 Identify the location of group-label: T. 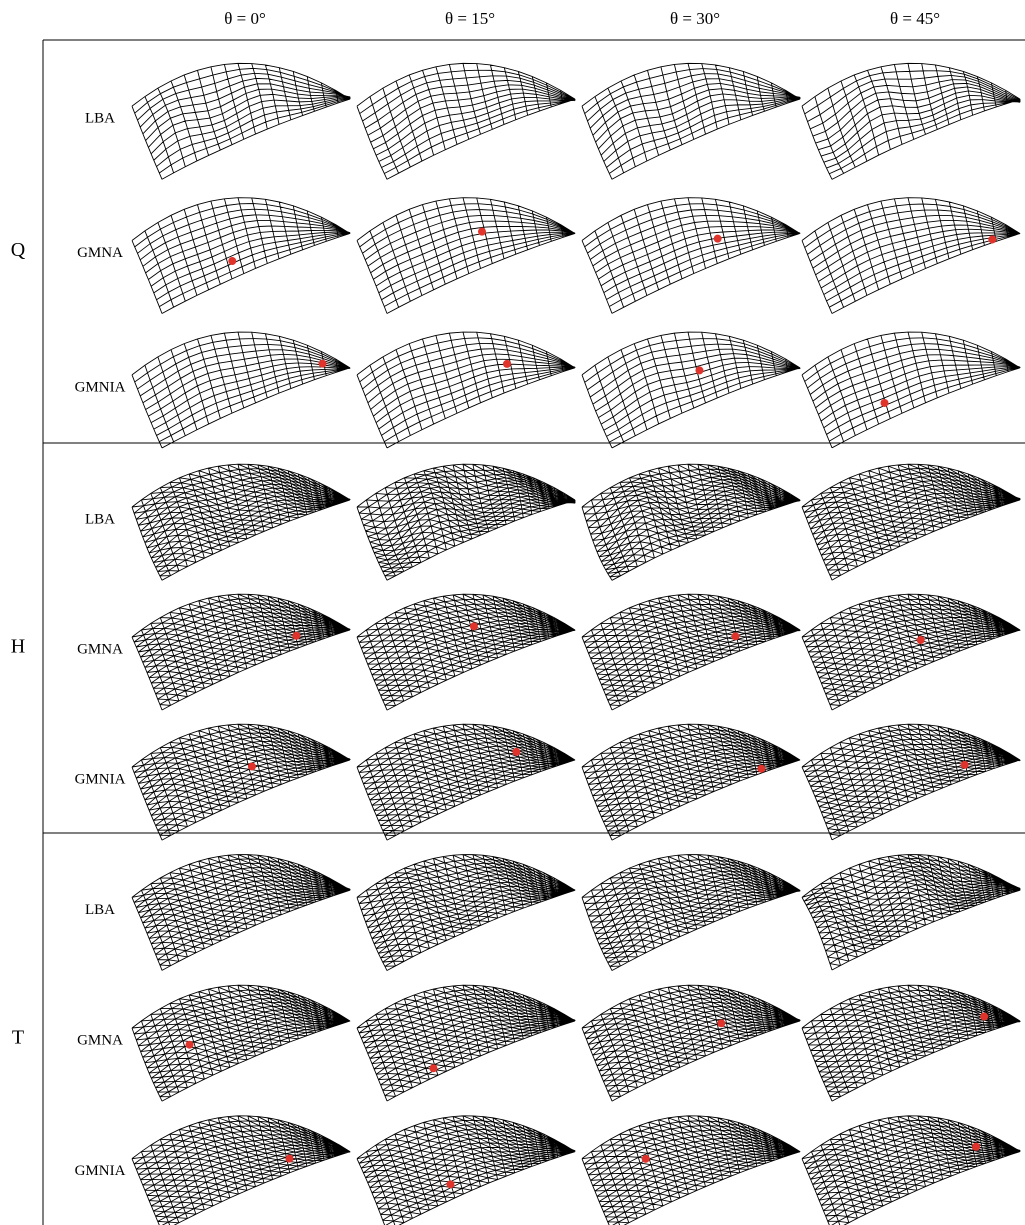
(18, 1038).